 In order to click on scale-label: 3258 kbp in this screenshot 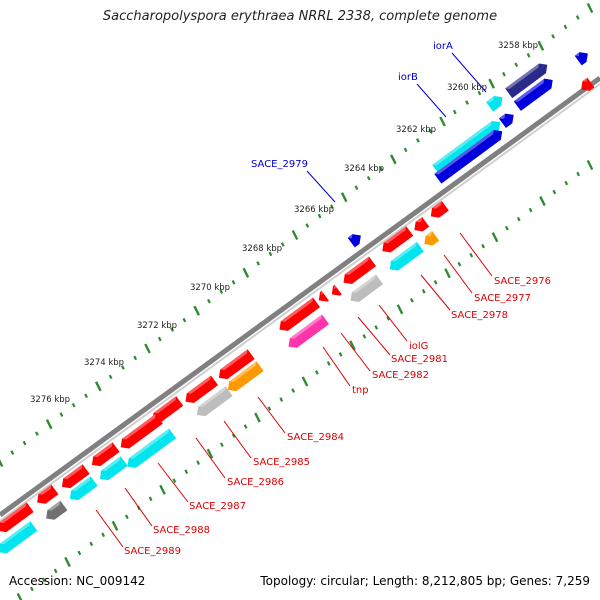, I will do `click(518, 46)`.